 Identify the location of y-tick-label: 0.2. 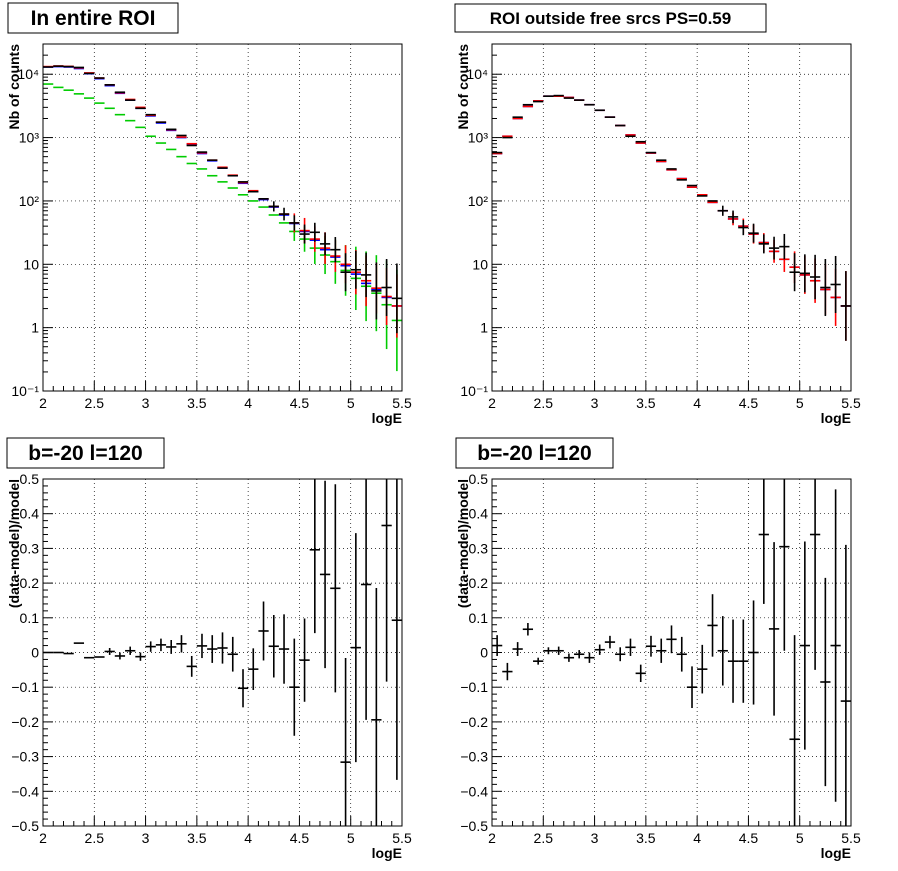
(30, 583).